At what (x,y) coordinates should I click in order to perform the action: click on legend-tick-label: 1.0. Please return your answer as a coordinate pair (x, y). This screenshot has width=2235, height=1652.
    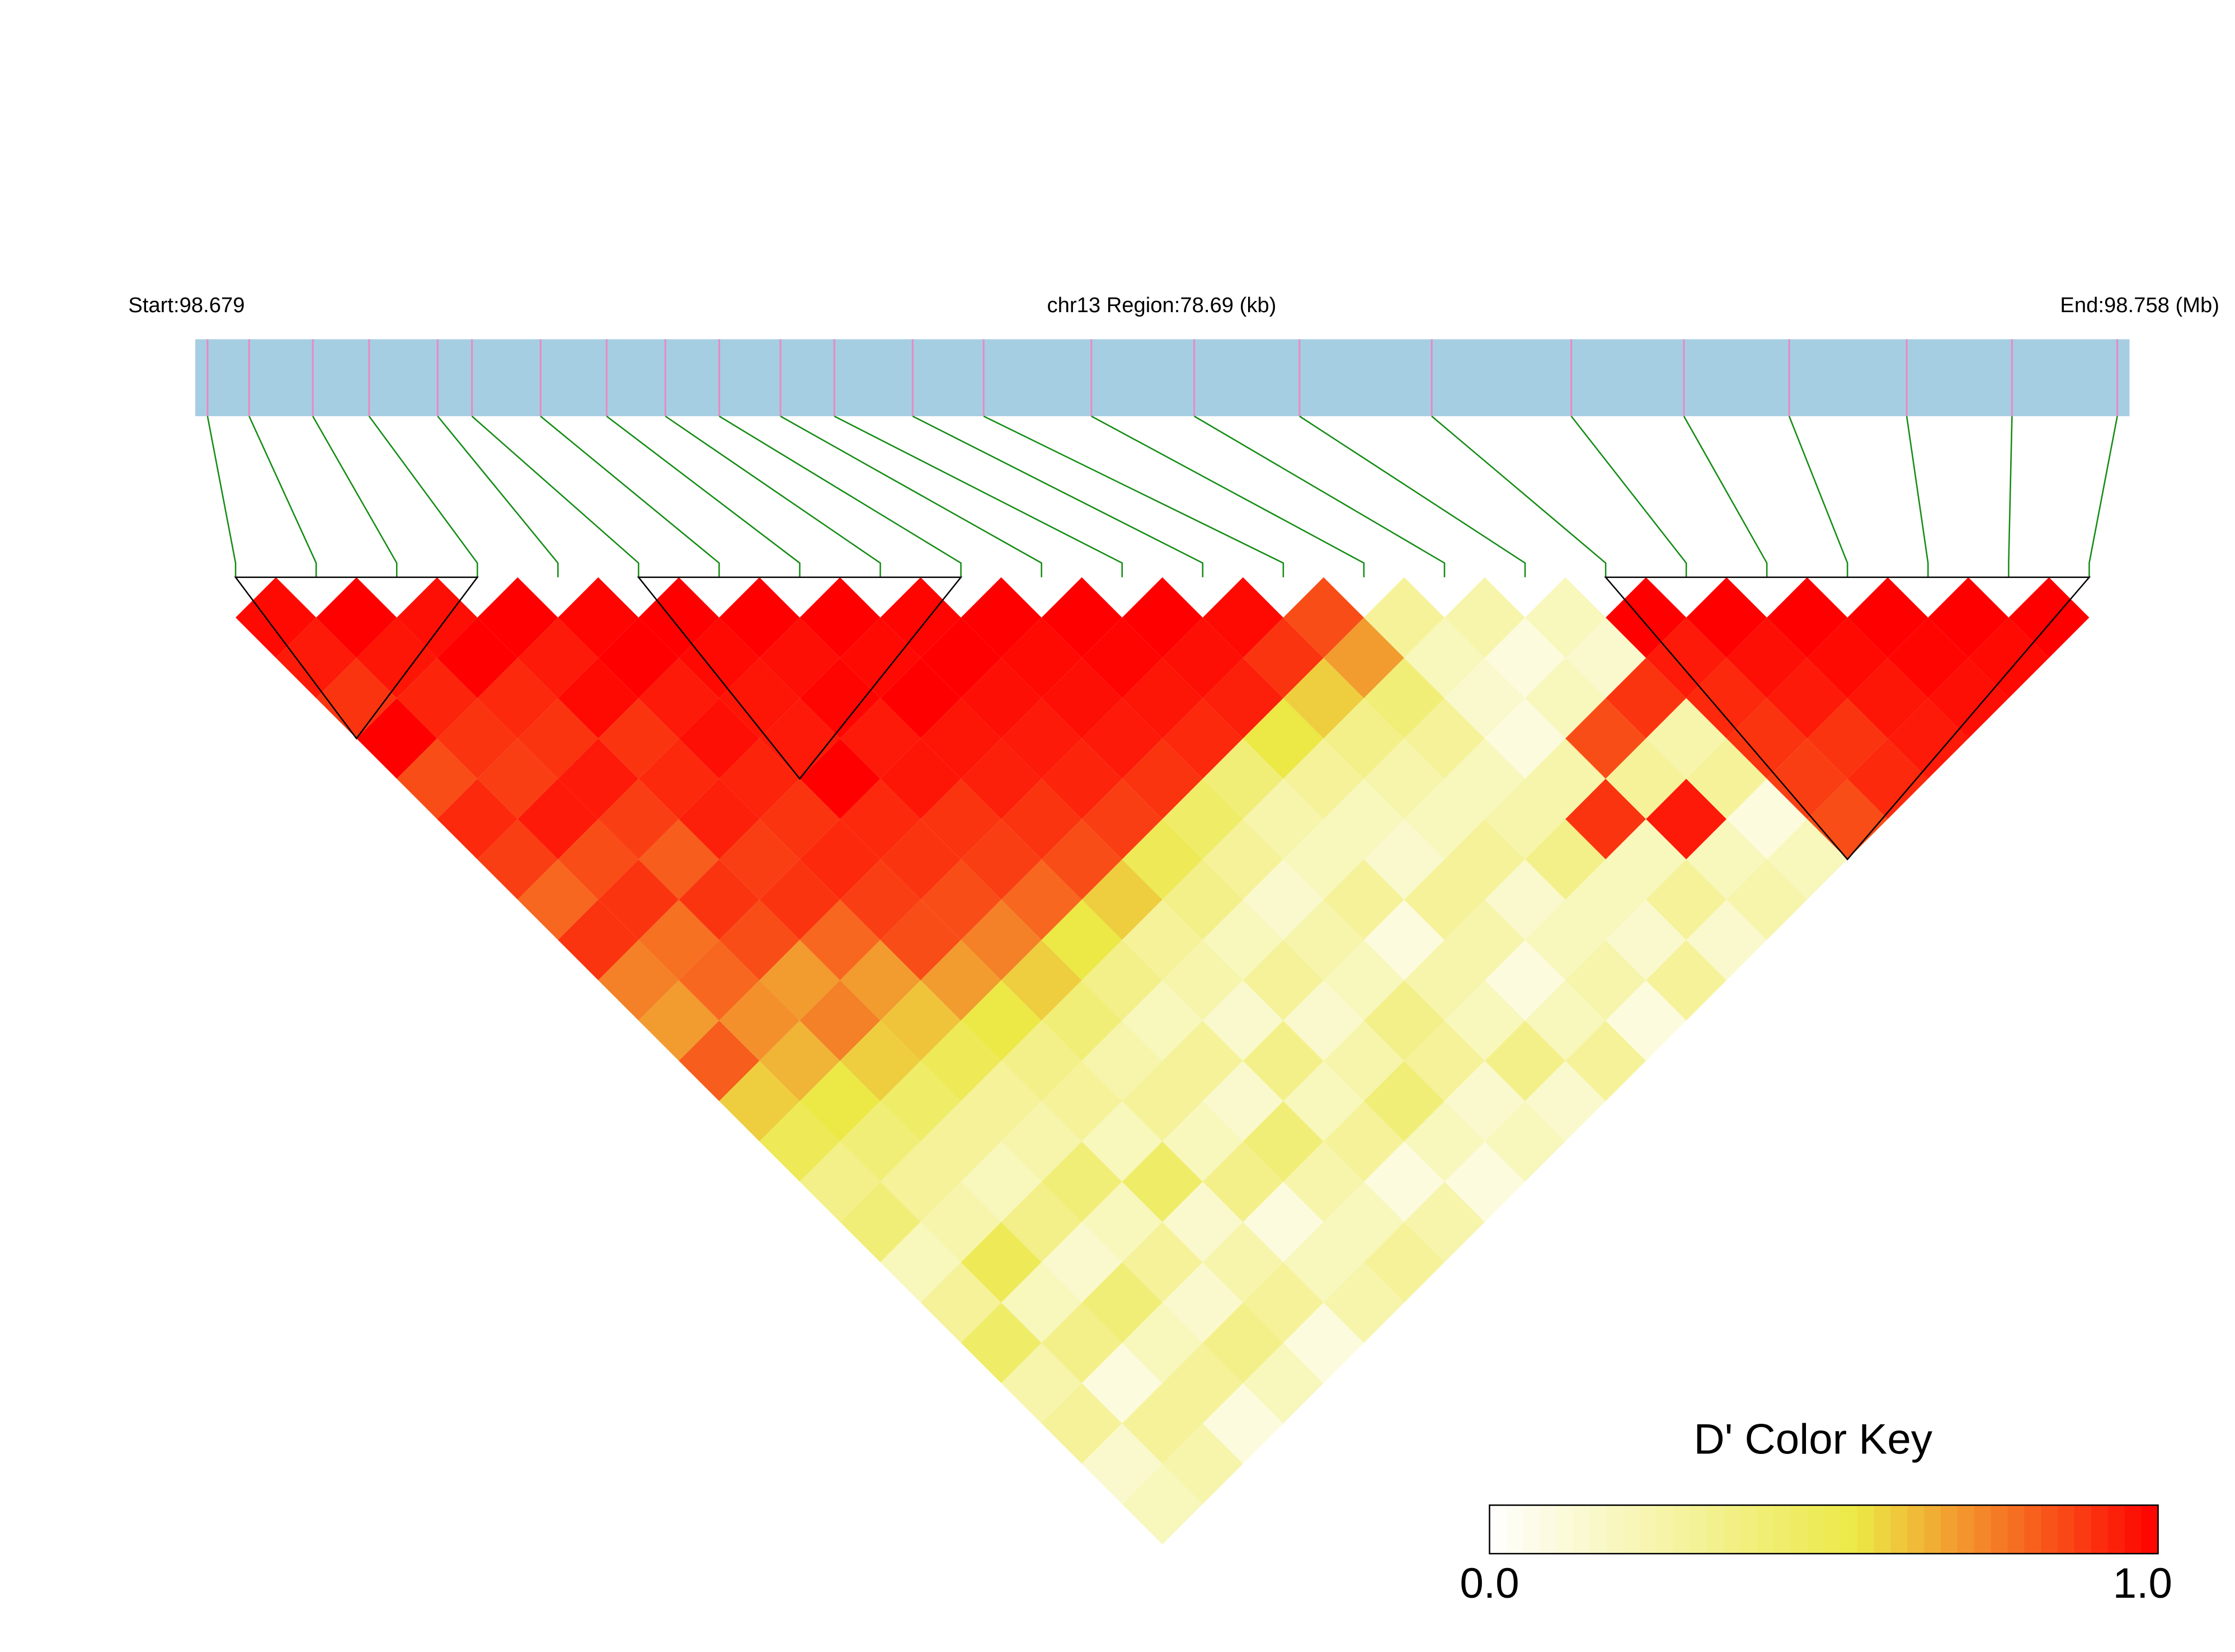
    Looking at the image, I should click on (2142, 1584).